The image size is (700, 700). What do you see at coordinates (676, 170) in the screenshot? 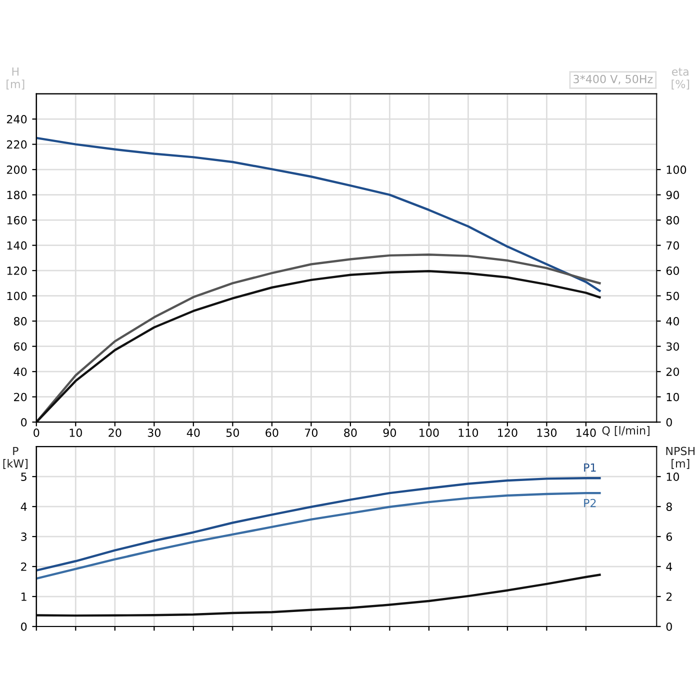
I see `y2-tick-label: 100` at bounding box center [676, 170].